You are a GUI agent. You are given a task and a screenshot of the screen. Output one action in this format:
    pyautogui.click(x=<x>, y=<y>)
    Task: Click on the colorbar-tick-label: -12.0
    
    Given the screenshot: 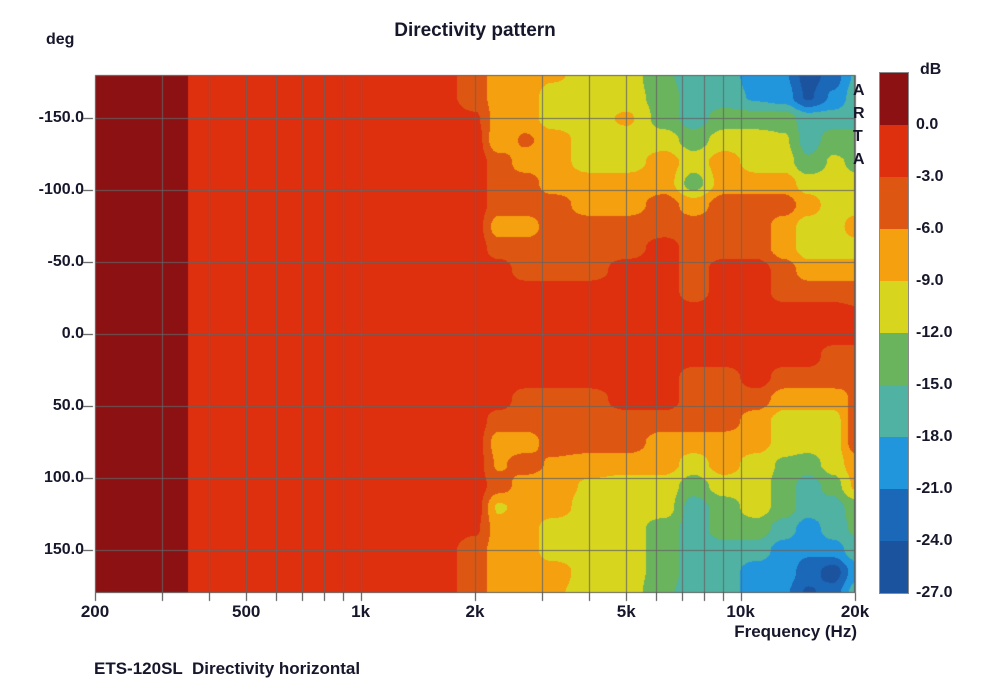 What is the action you would take?
    pyautogui.click(x=934, y=332)
    